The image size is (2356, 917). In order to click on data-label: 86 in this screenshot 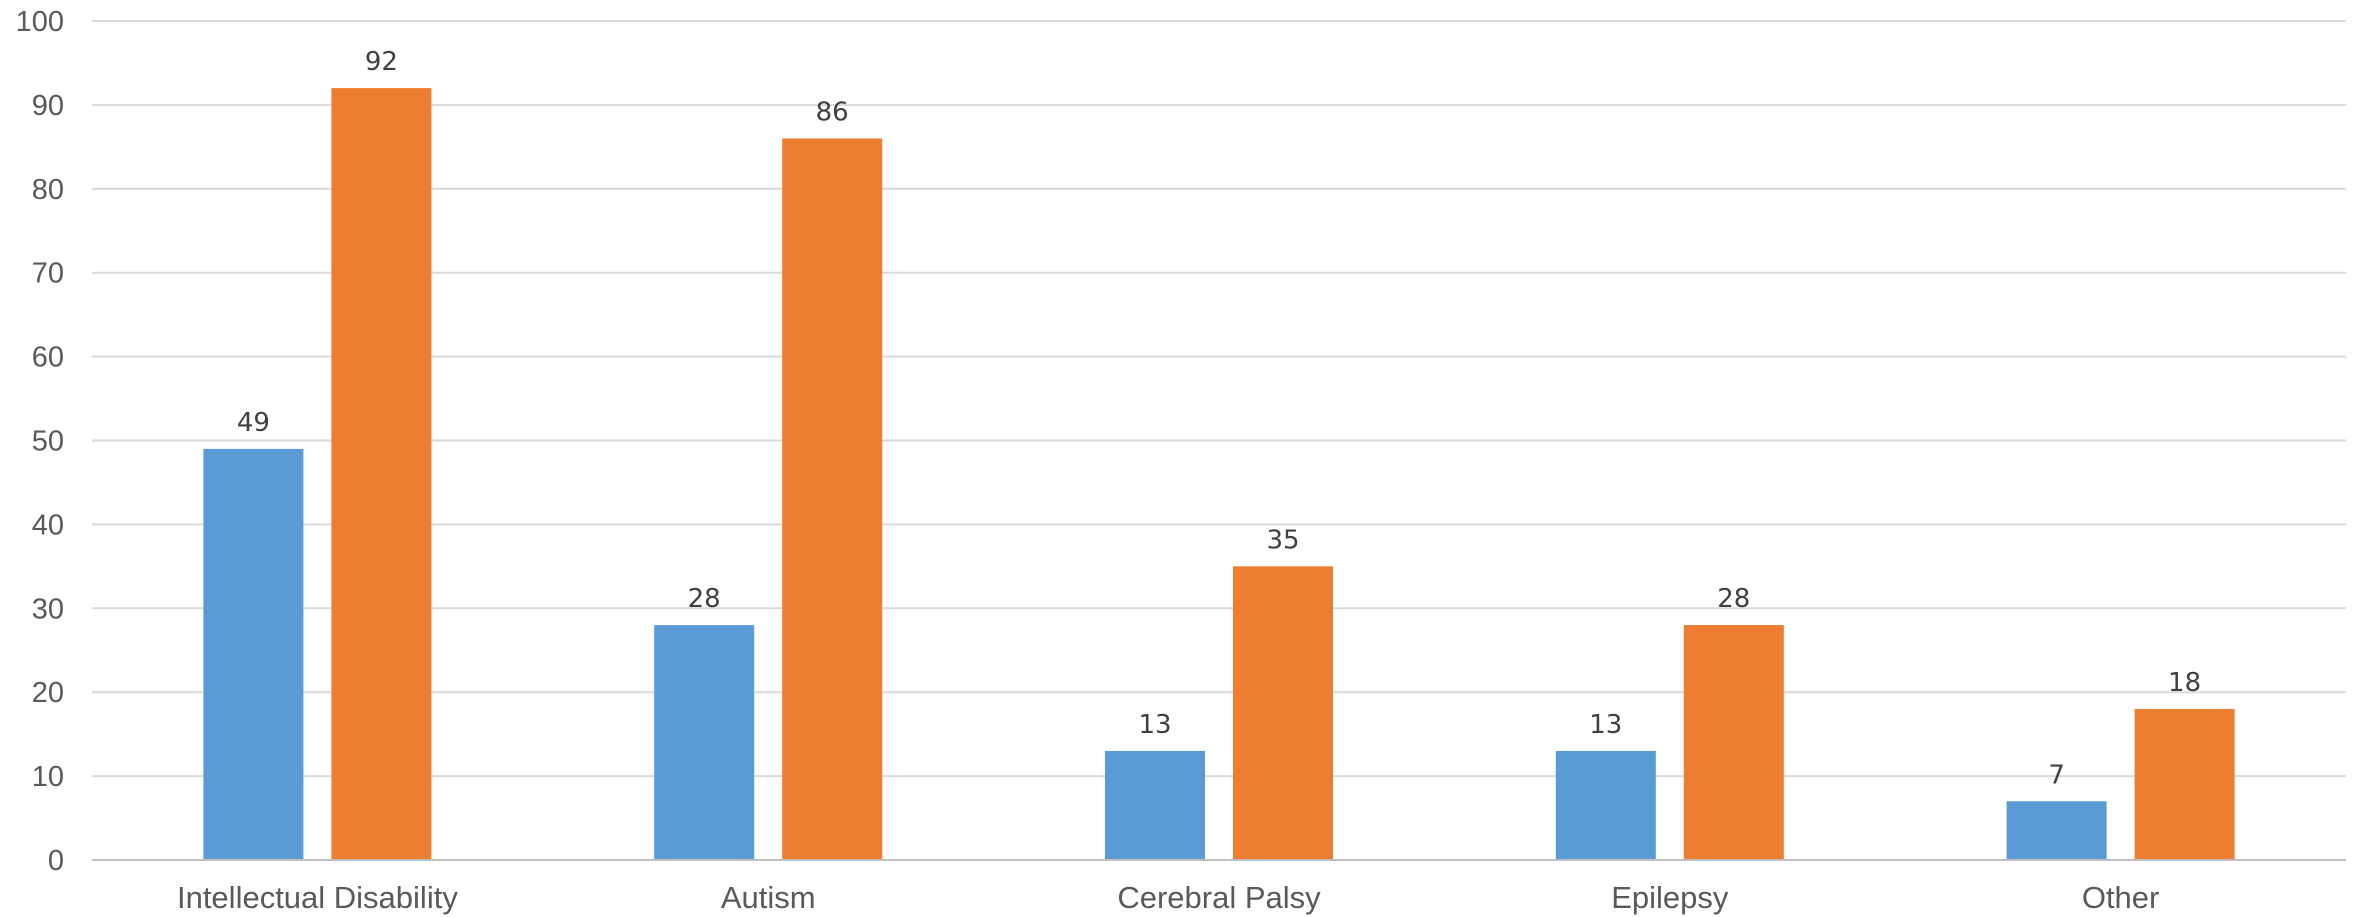, I will do `click(832, 112)`.